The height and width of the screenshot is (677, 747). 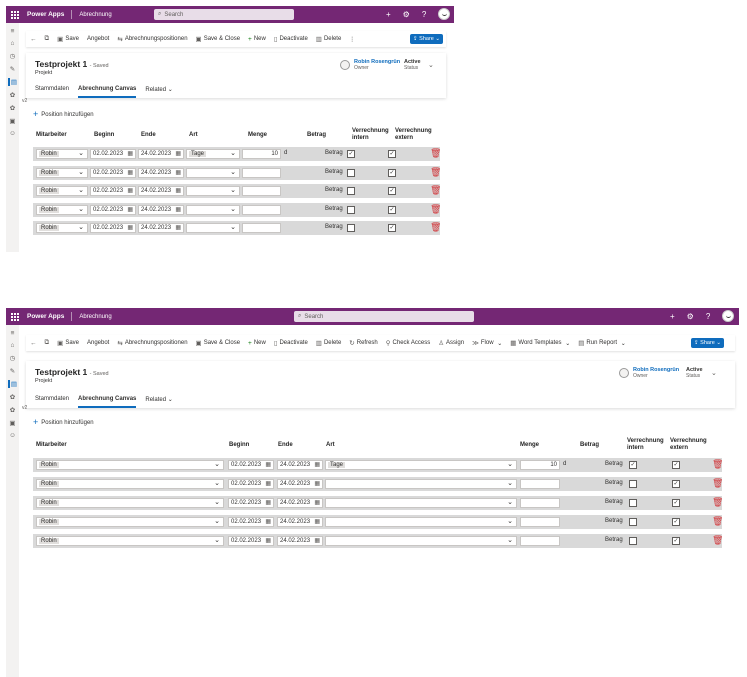 I want to click on hamburger-icon: ≡, so click(x=12, y=333).